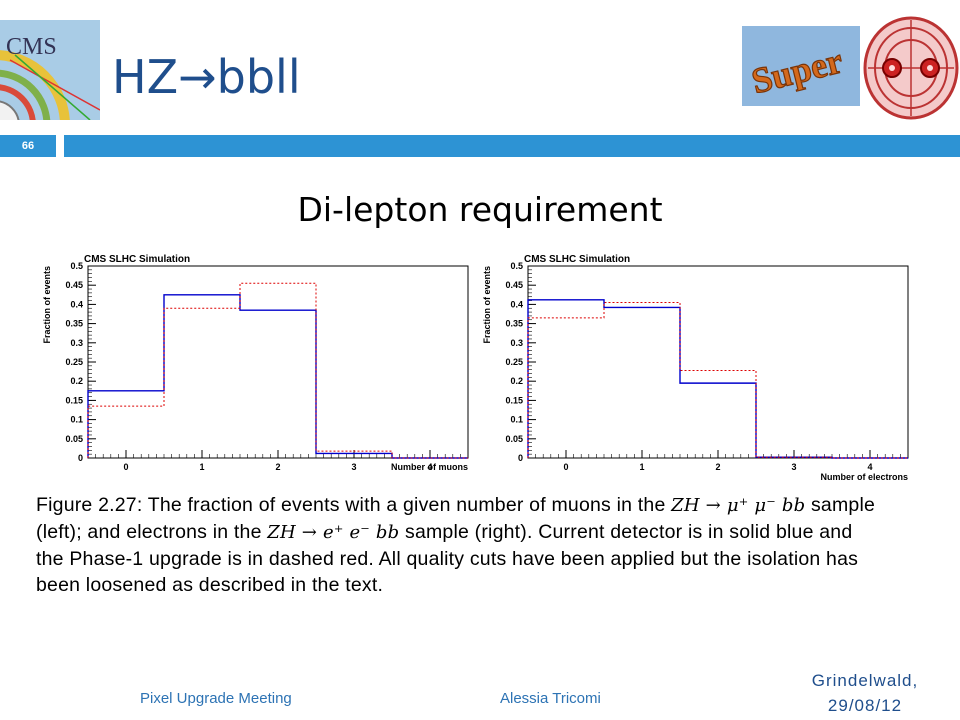 The image size is (960, 720). Describe the element at coordinates (864, 477) in the screenshot. I see `x-axis-label: Number of electrons` at that location.